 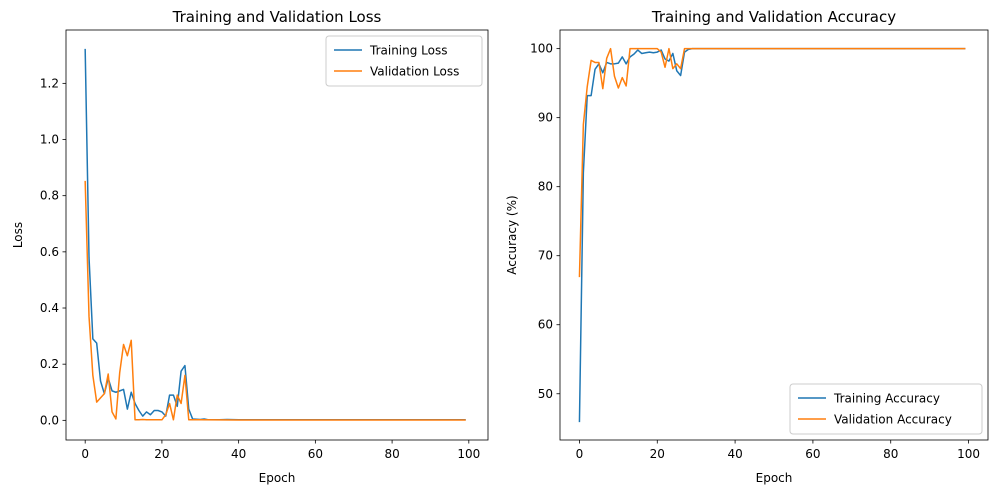 I want to click on loss-legend-label: Validation Loss, so click(x=414, y=72).